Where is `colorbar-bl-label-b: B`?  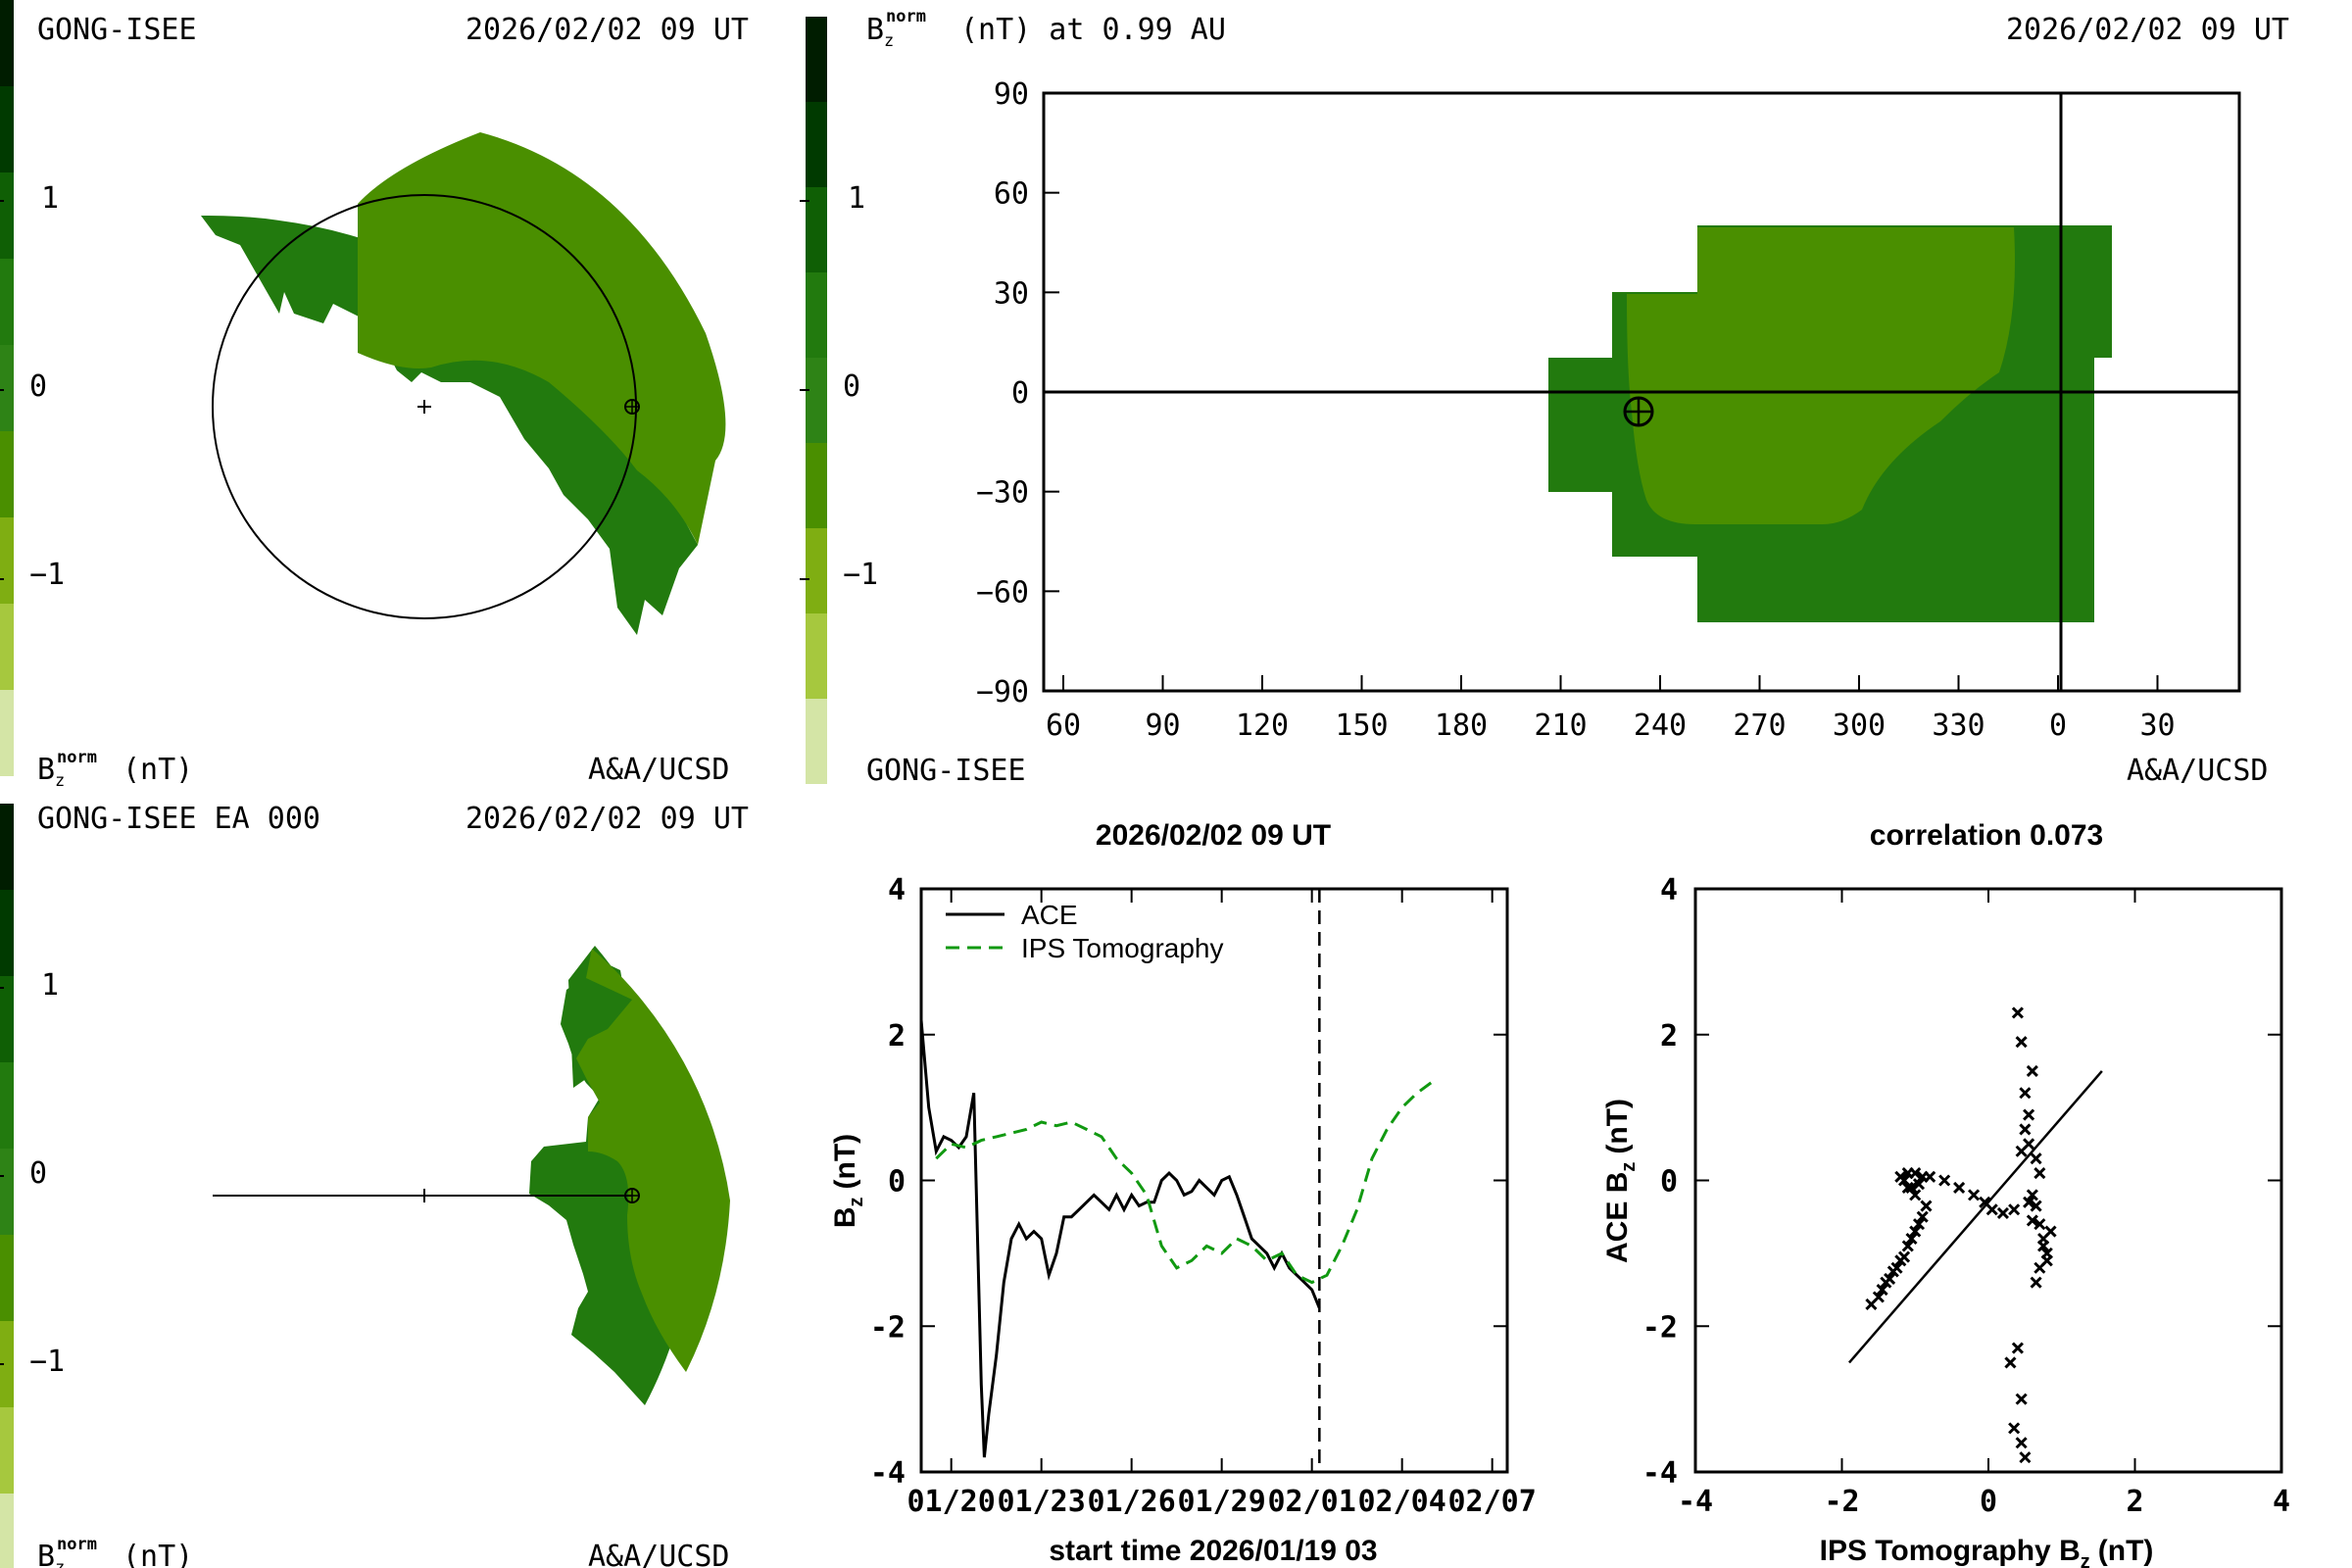 colorbar-bl-label-b: B is located at coordinates (46, 1554).